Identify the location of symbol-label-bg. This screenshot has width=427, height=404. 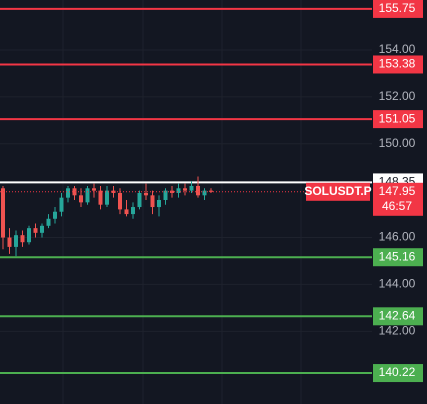
(338, 191).